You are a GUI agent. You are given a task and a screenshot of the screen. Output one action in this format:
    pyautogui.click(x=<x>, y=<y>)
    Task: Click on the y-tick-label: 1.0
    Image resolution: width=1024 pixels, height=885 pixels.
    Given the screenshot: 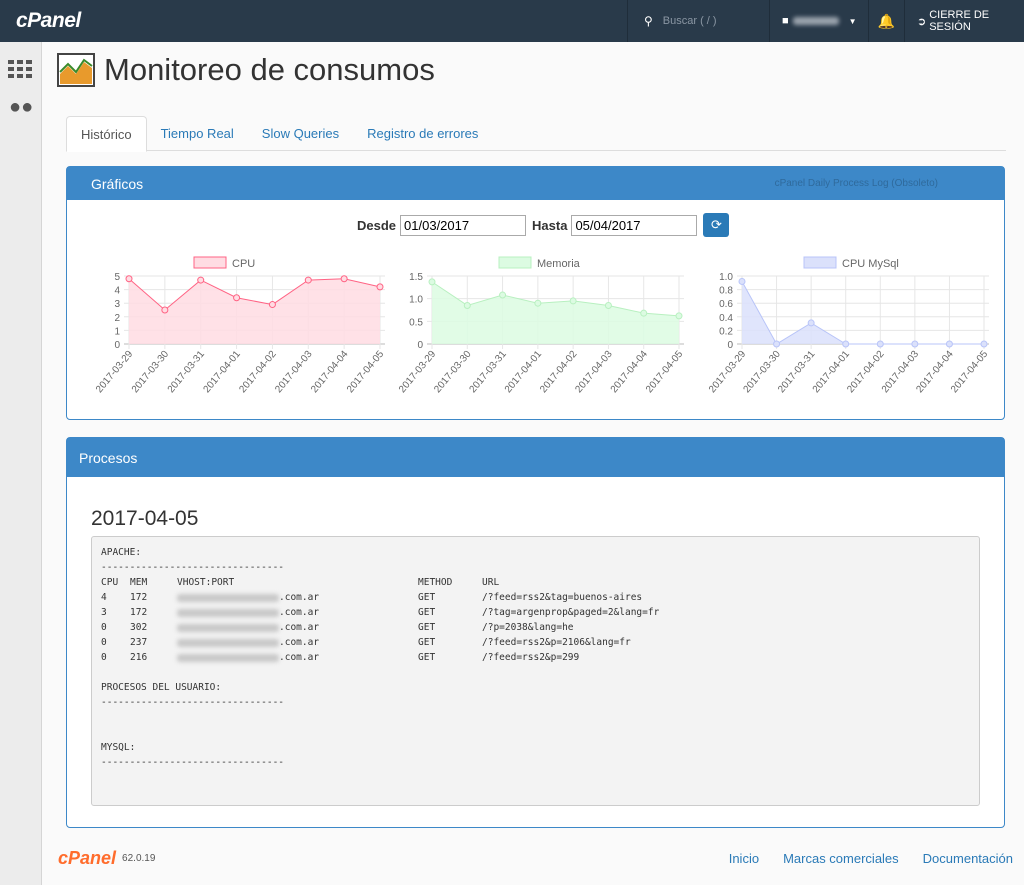 What is the action you would take?
    pyautogui.click(x=416, y=300)
    